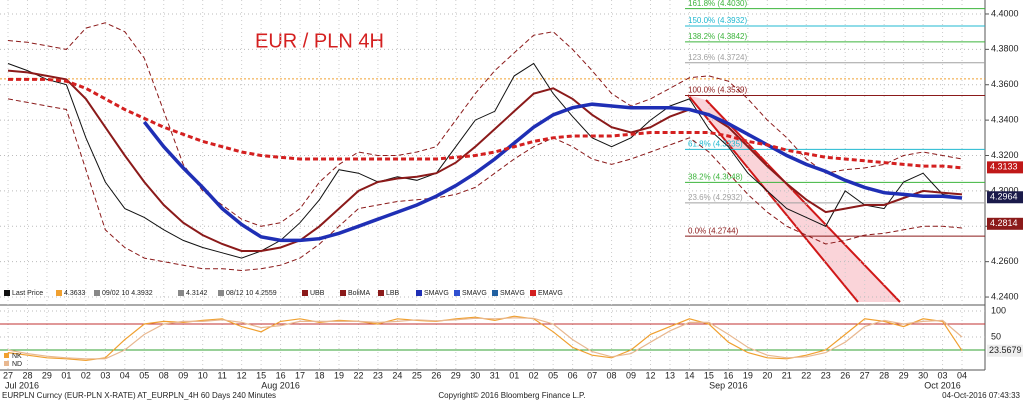 The image size is (1024, 401). I want to click on x-tick-label: 04, so click(962, 375).